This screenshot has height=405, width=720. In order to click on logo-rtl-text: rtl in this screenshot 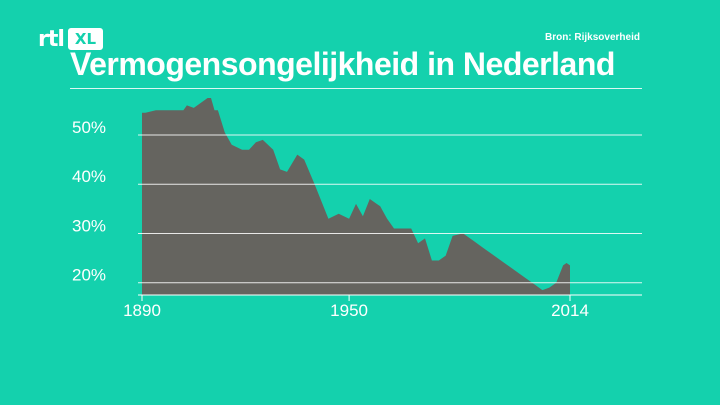, I will do `click(51, 39)`.